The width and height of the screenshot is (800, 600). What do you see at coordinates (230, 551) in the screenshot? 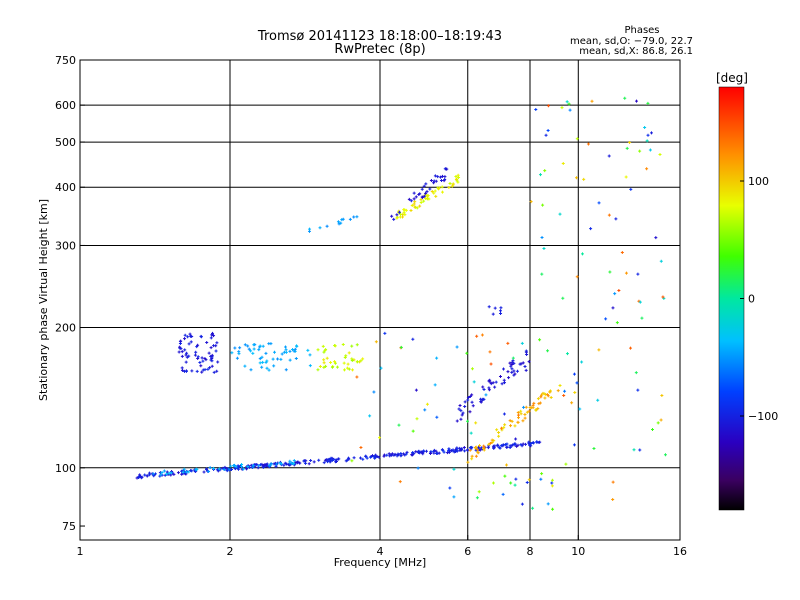
I see `x-tick-label: 2` at bounding box center [230, 551].